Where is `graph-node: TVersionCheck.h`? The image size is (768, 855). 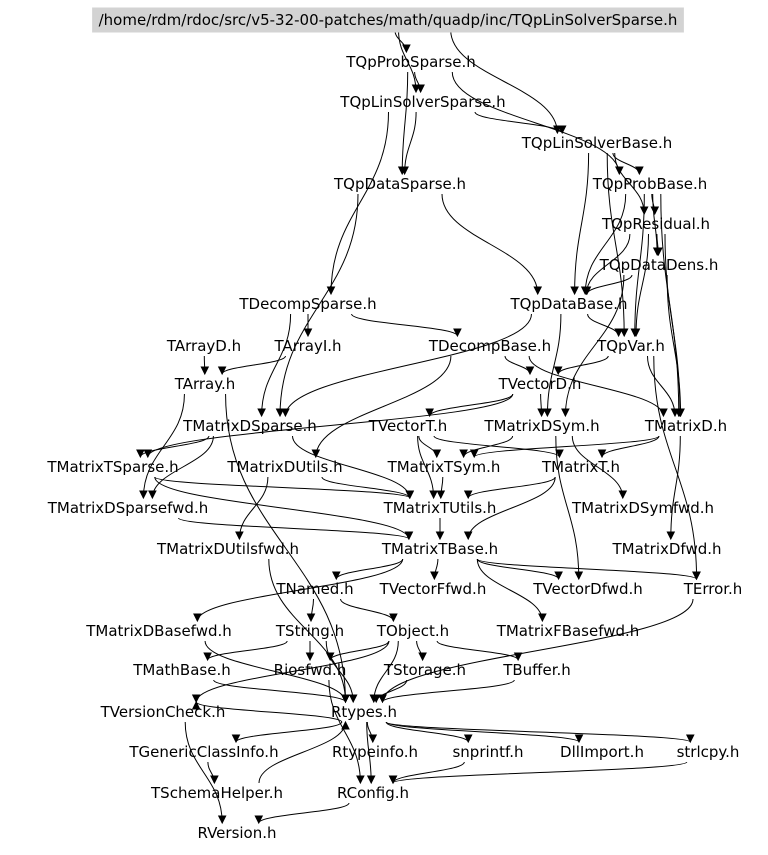 graph-node: TVersionCheck.h is located at coordinates (163, 712).